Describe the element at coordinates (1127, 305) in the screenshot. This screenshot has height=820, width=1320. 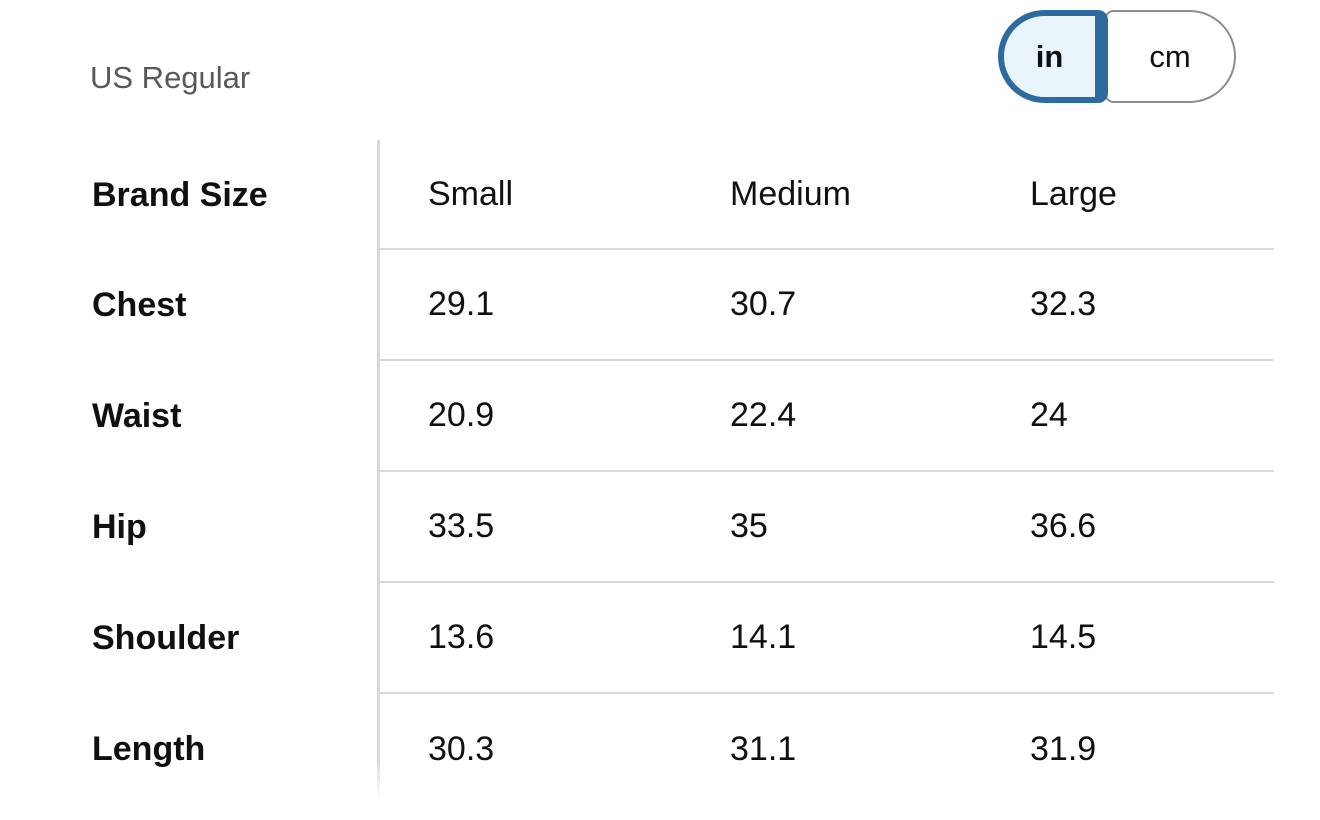
I see `cell-chest-large: 32.3` at that location.